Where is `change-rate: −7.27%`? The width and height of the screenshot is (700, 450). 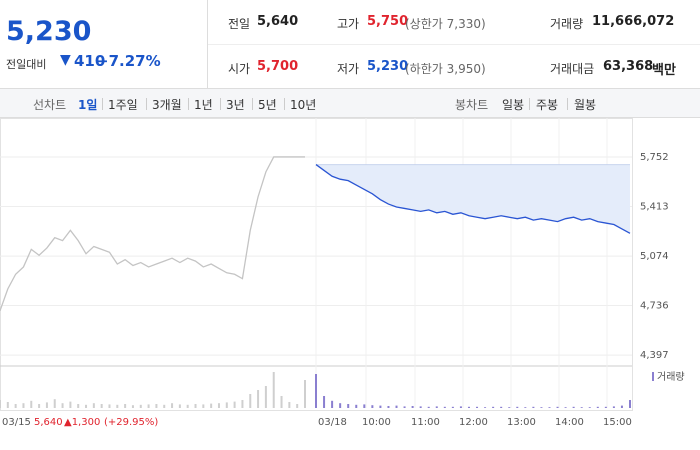 change-rate: −7.27% is located at coordinates (128, 61).